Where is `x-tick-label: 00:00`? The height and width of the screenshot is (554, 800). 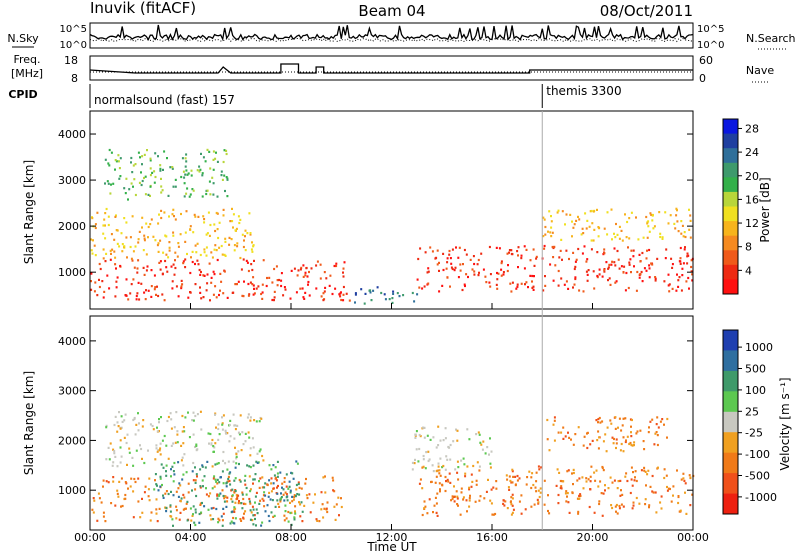
x-tick-label: 00:00 is located at coordinates (90, 537).